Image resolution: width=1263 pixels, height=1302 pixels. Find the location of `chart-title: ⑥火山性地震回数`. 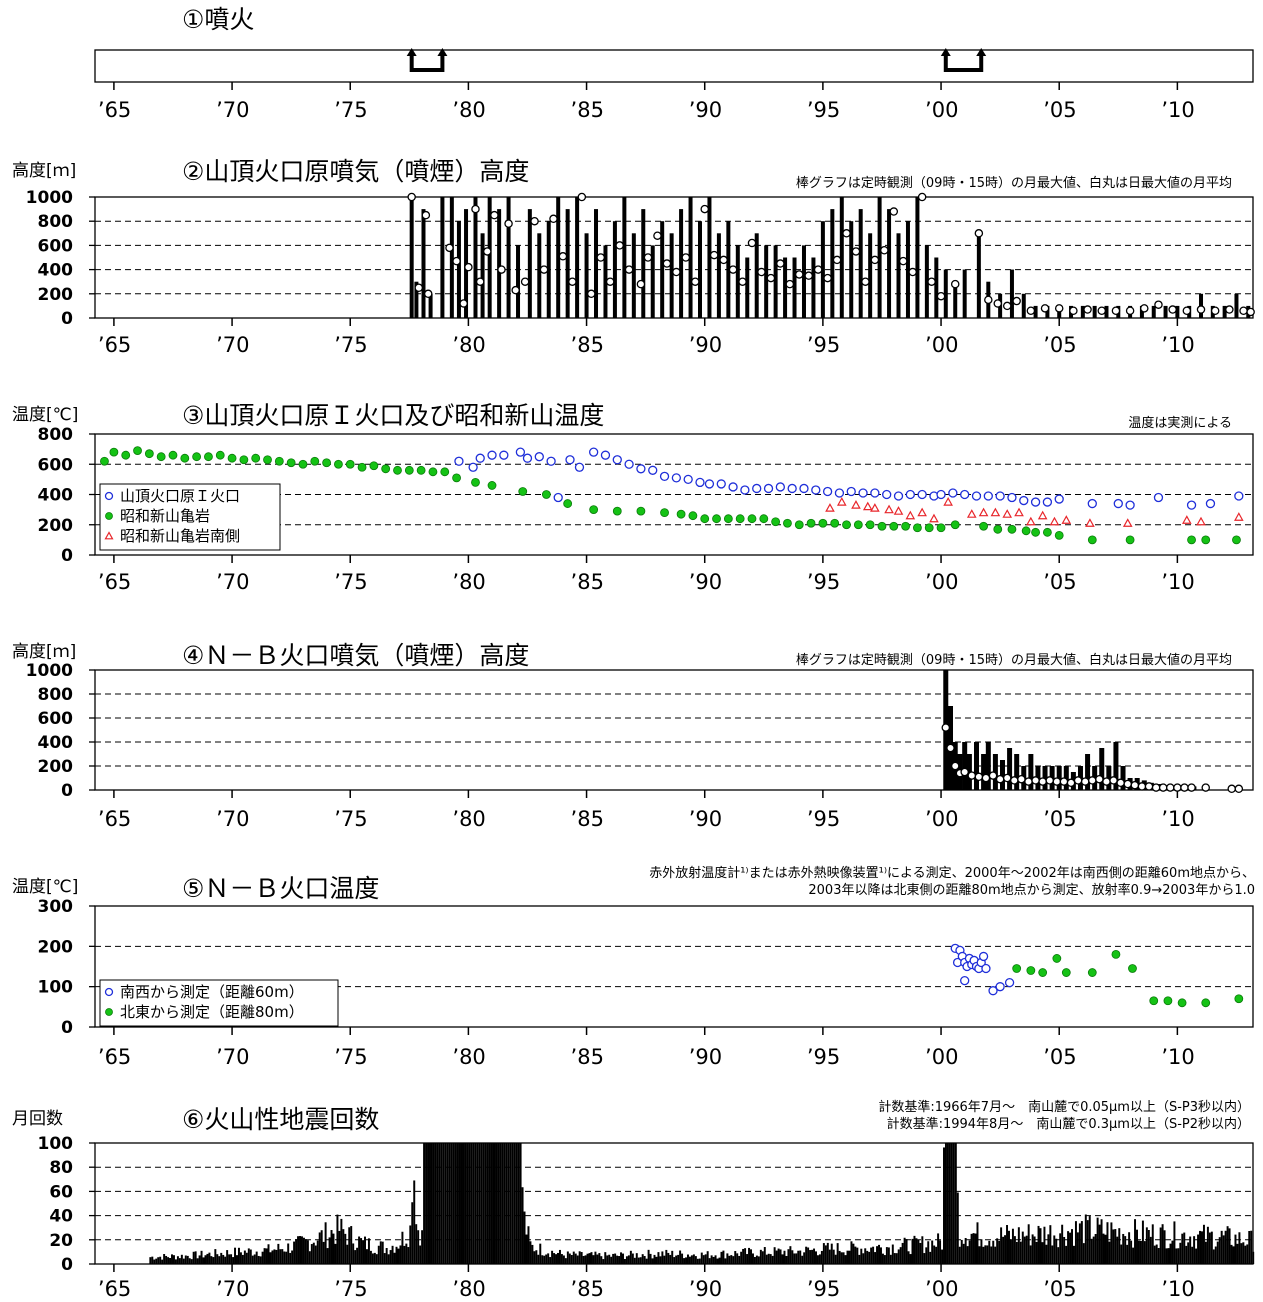

chart-title: ⑥火山性地震回数 is located at coordinates (280, 1119).